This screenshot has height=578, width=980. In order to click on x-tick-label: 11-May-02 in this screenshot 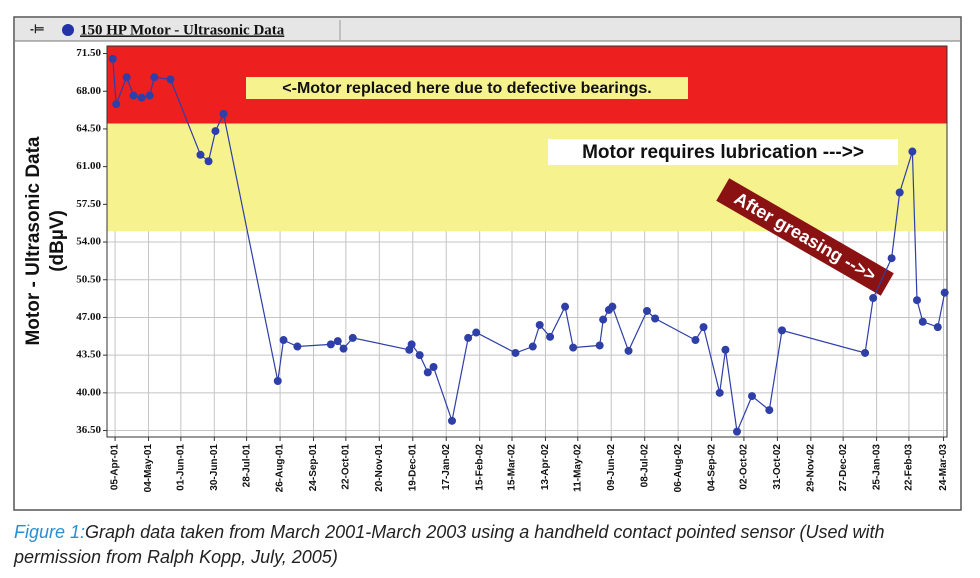, I will do `click(577, 468)`.